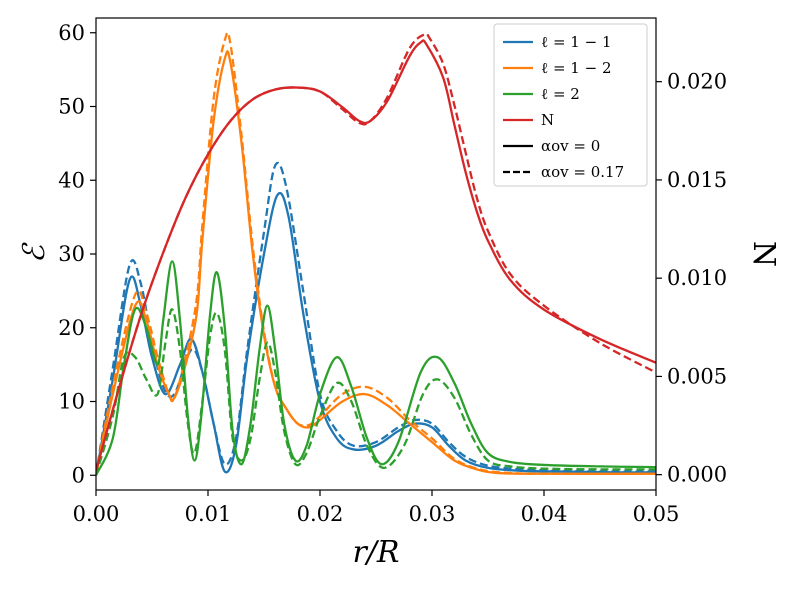  What do you see at coordinates (71, 107) in the screenshot?
I see `y-left-tick-label: 50` at bounding box center [71, 107].